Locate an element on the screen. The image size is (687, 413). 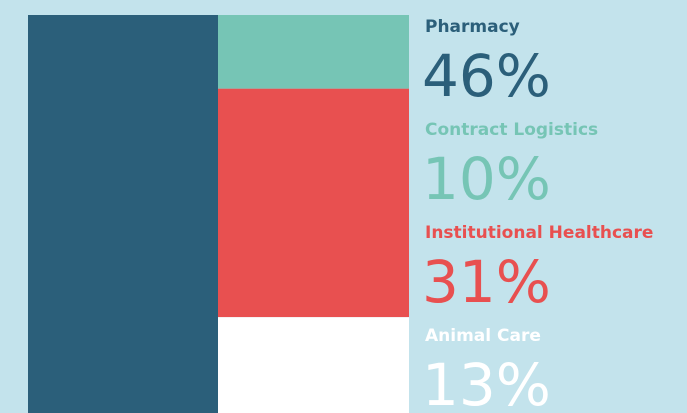
value-label: 46% is located at coordinates (486, 76).